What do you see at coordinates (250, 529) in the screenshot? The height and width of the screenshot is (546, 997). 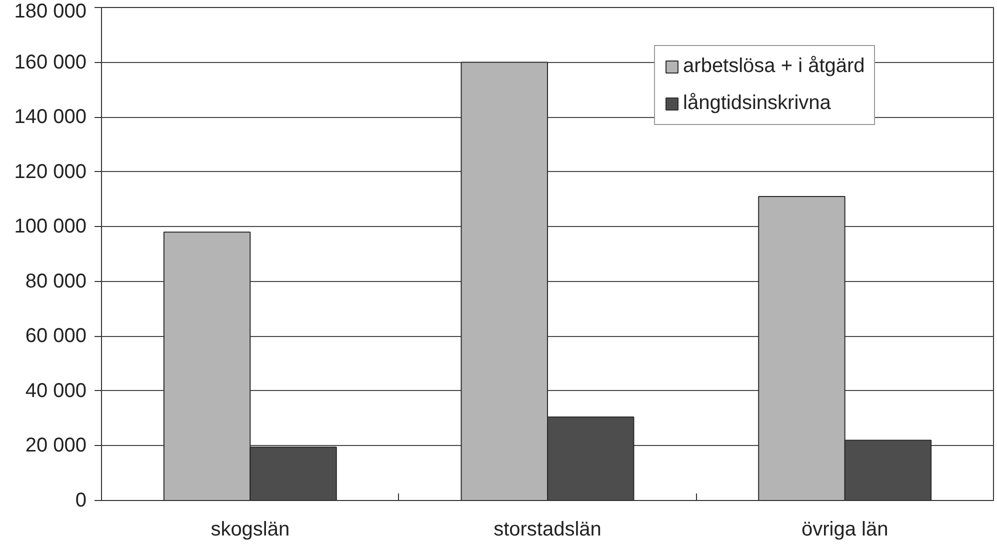 I see `x-tick-label: skogslän` at bounding box center [250, 529].